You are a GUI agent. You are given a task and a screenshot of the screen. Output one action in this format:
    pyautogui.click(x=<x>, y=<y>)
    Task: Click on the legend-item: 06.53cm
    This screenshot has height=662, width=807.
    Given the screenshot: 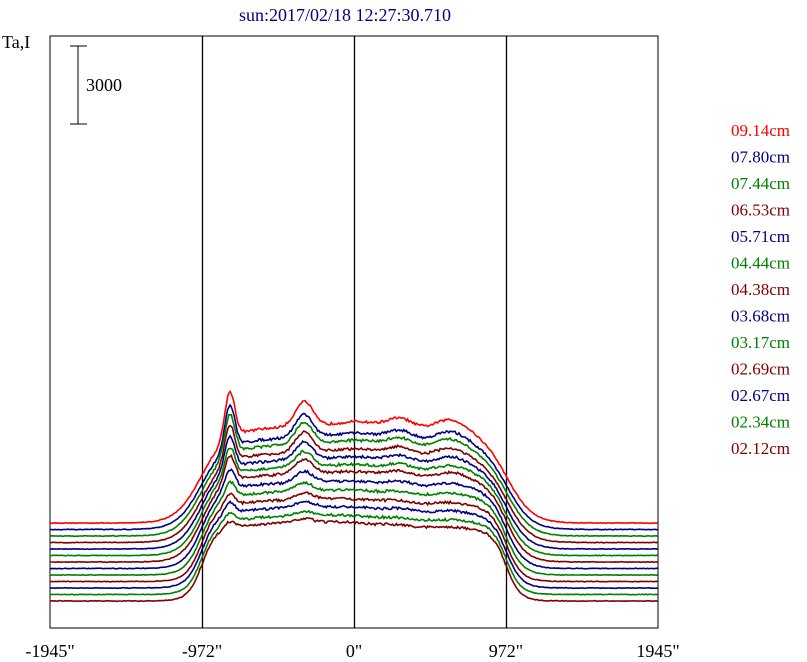 What is the action you would take?
    pyautogui.click(x=760, y=210)
    